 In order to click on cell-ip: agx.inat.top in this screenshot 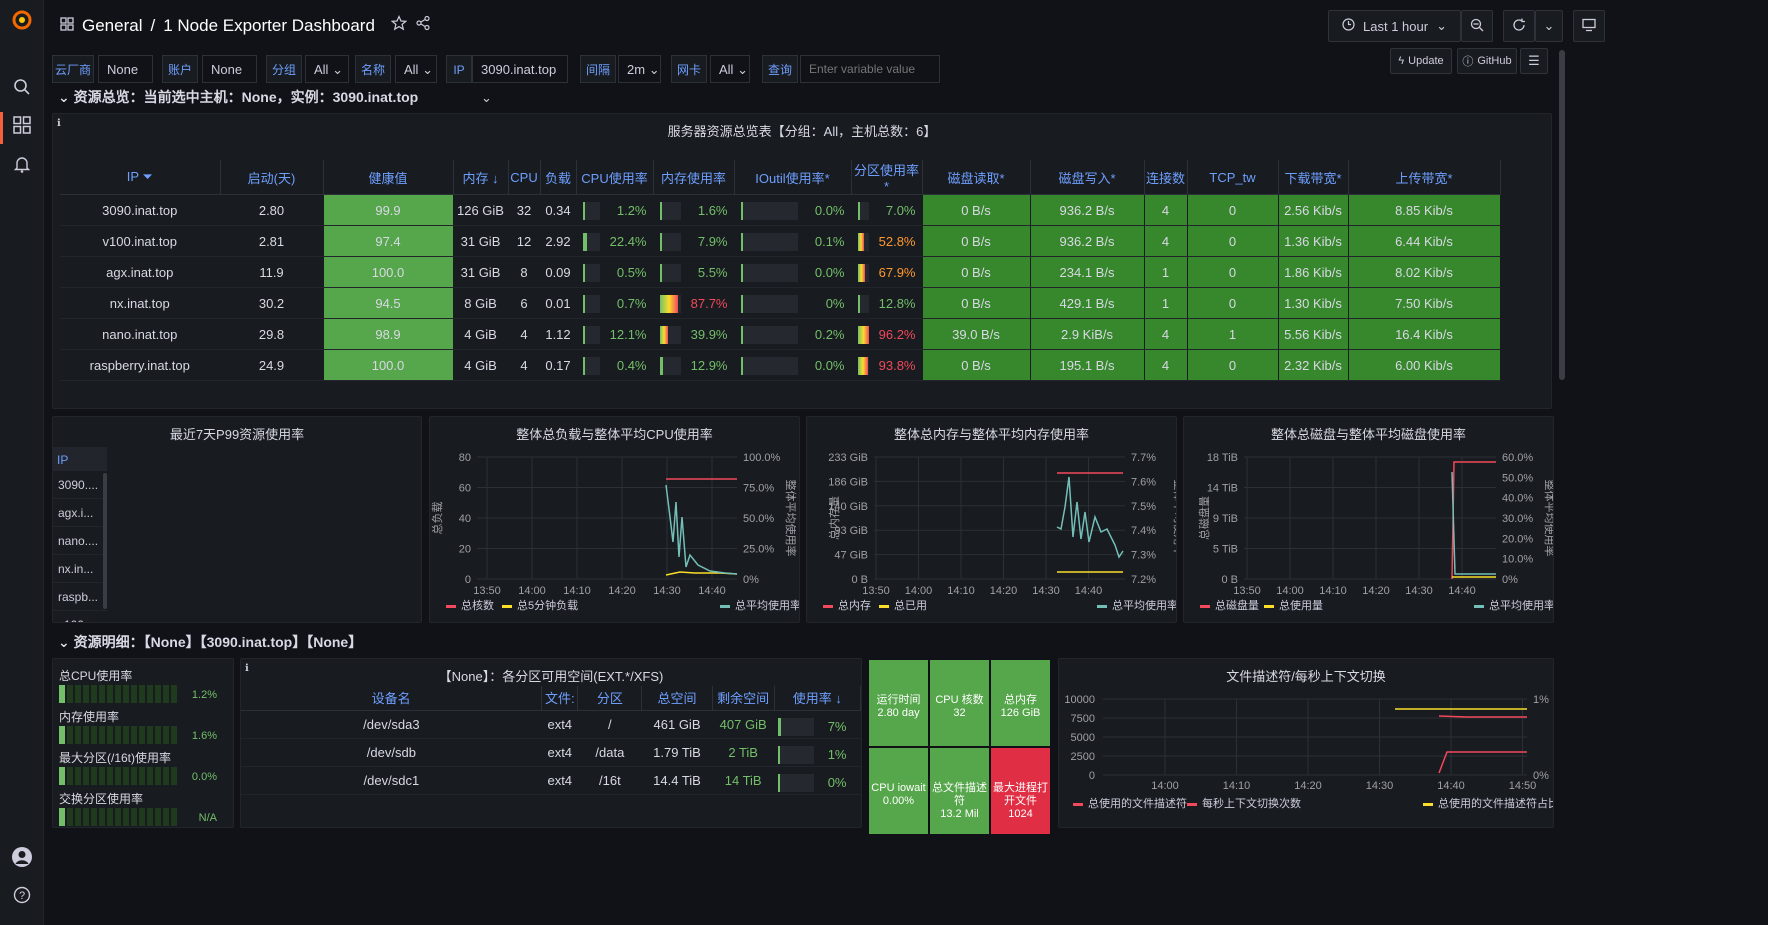, I will do `click(140, 272)`.